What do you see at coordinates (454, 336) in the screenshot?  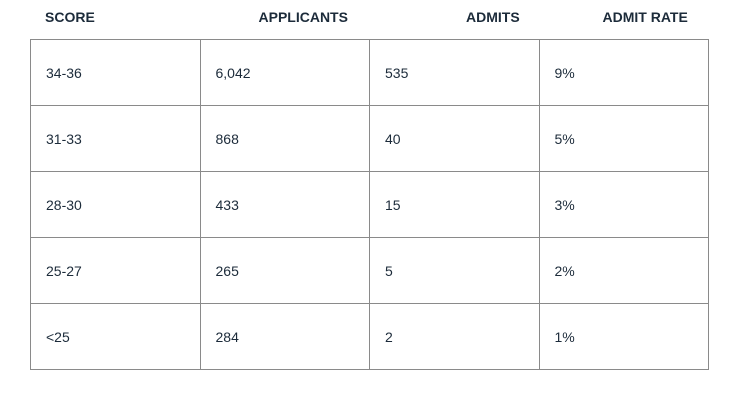 I see `table-cell: 2` at bounding box center [454, 336].